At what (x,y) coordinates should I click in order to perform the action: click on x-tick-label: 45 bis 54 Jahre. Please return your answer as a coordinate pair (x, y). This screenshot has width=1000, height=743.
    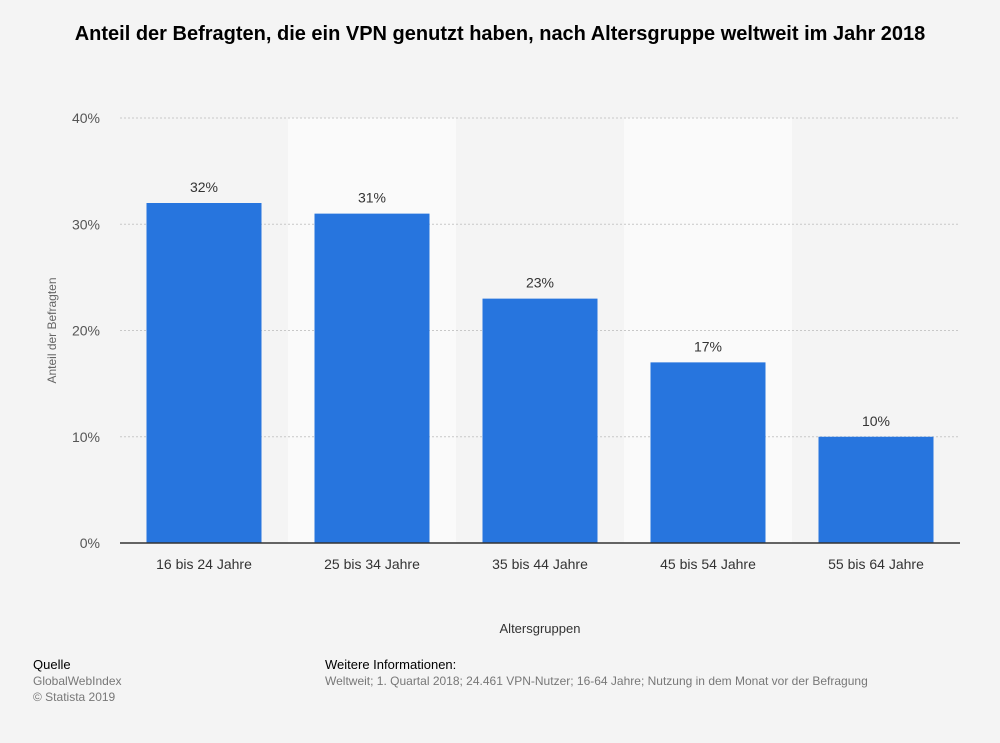
    Looking at the image, I should click on (708, 564).